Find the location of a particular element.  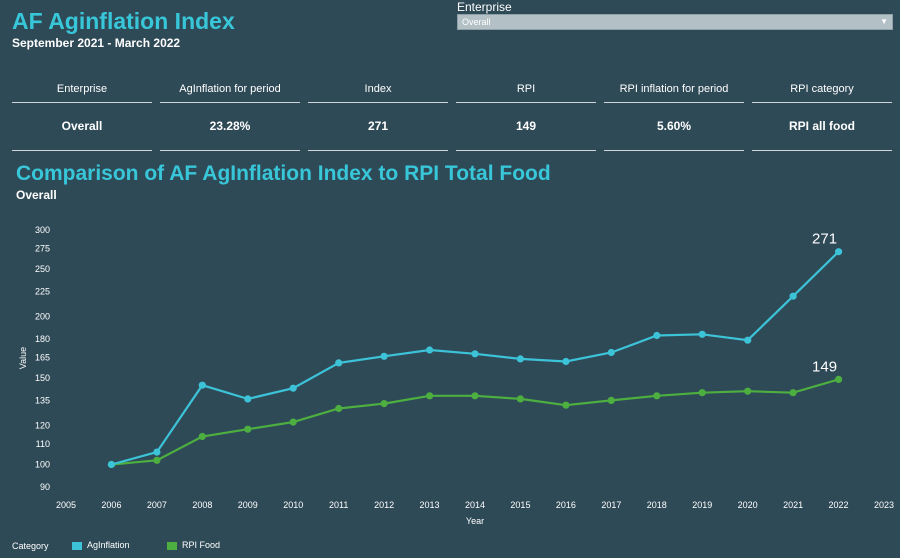

x-tick-label: 2013 is located at coordinates (430, 505).